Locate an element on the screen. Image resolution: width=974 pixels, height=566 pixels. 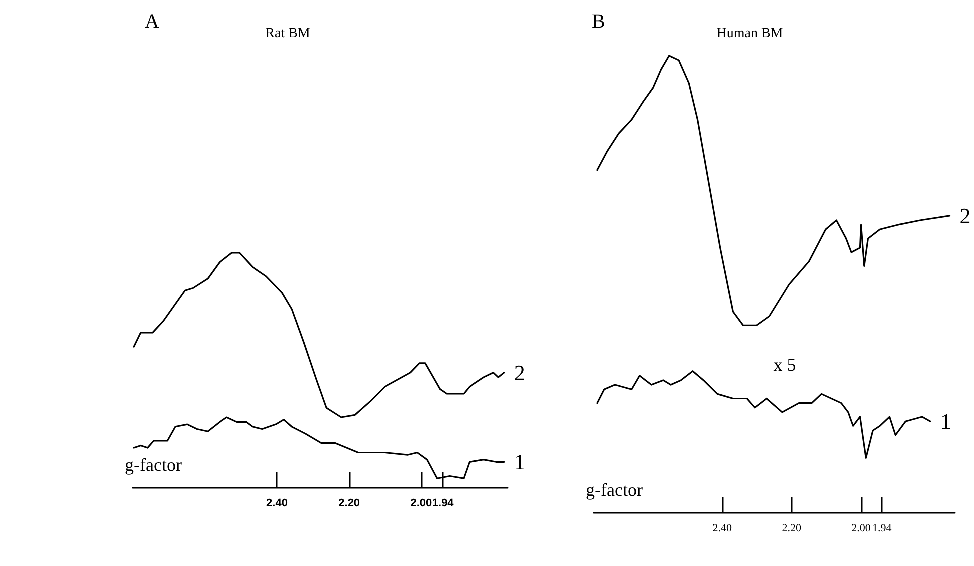
text: A is located at coordinates (152, 22).